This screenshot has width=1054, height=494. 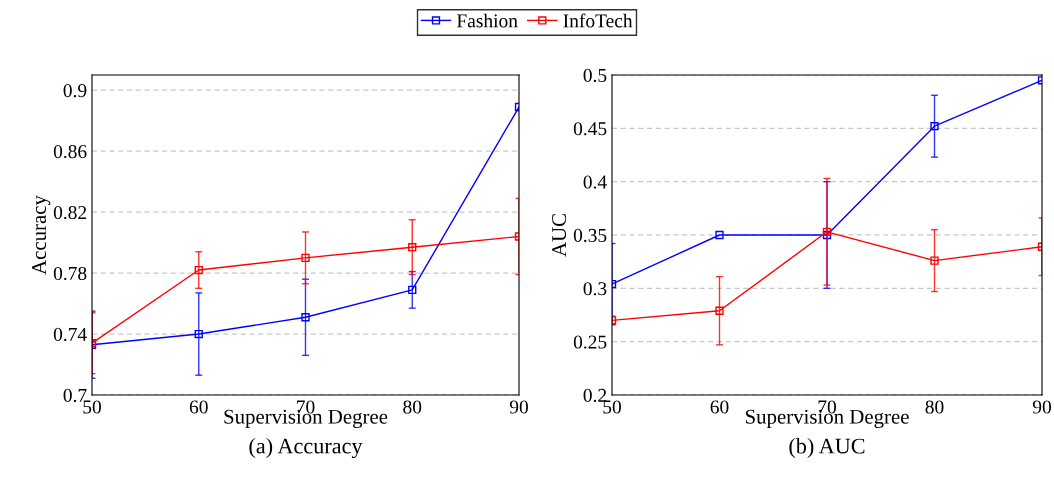 I want to click on y-tick-label: 0.82, so click(x=70, y=212).